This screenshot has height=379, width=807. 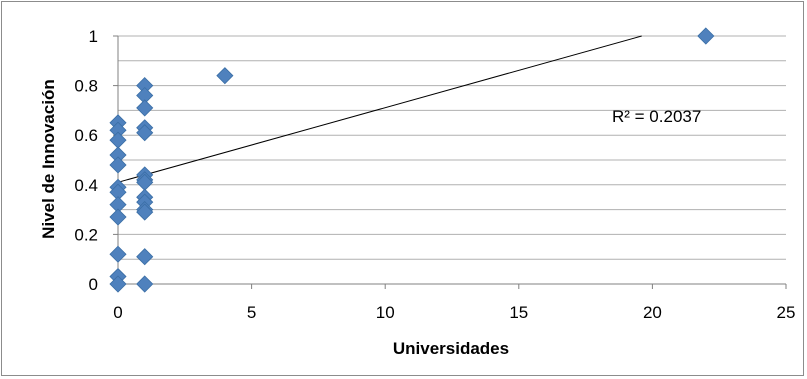 What do you see at coordinates (786, 312) in the screenshot?
I see `x-tick-label: 25` at bounding box center [786, 312].